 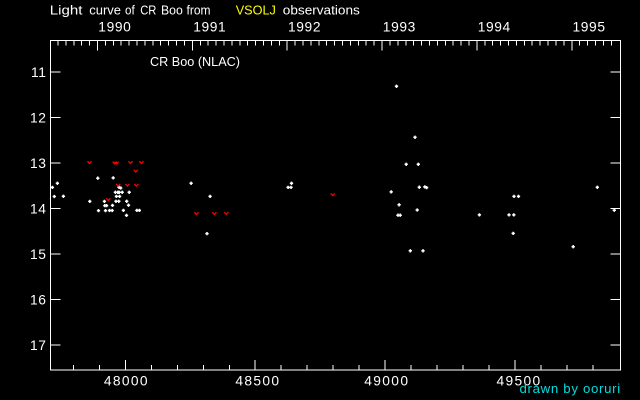 What do you see at coordinates (148, 10) in the screenshot?
I see `svg-text: CR` at bounding box center [148, 10].